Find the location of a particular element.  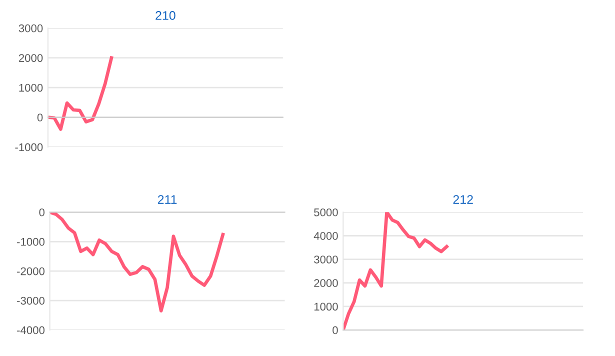

y-tick-label: -2000 is located at coordinates (31, 271).